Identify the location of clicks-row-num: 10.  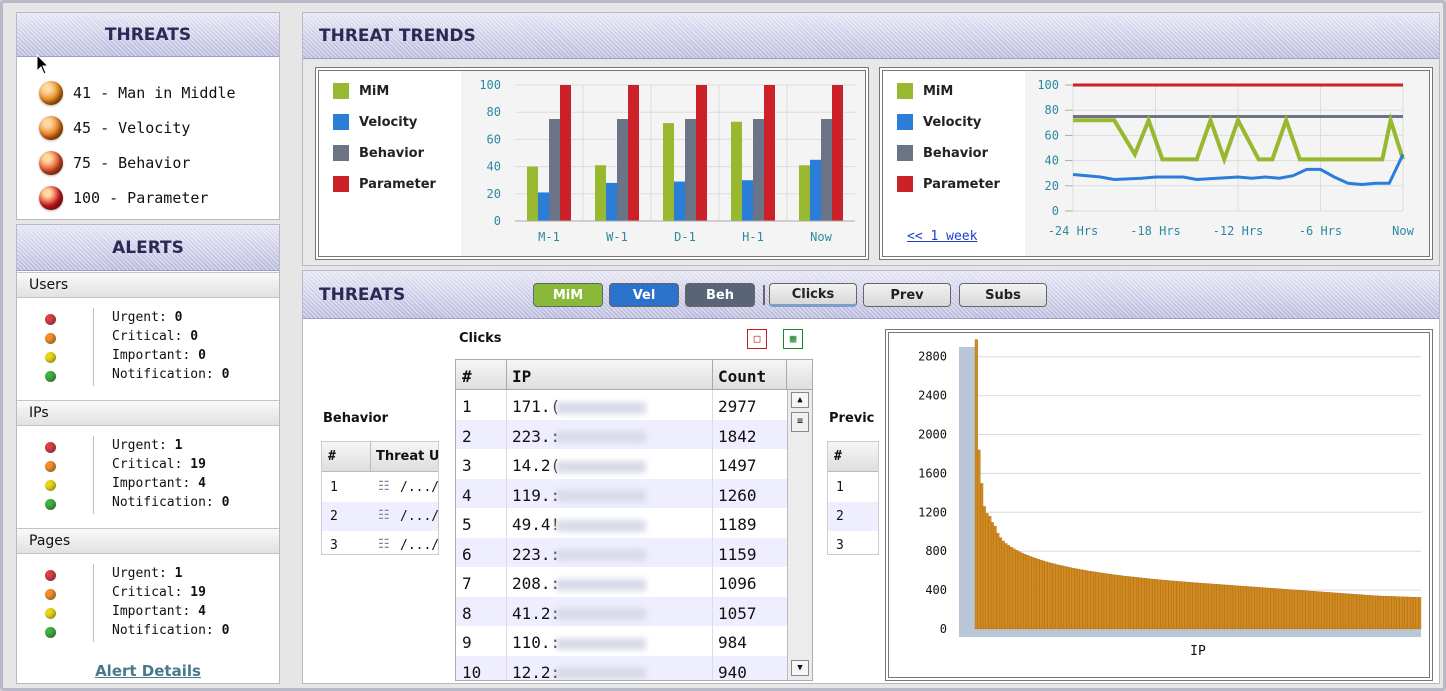
(472, 671).